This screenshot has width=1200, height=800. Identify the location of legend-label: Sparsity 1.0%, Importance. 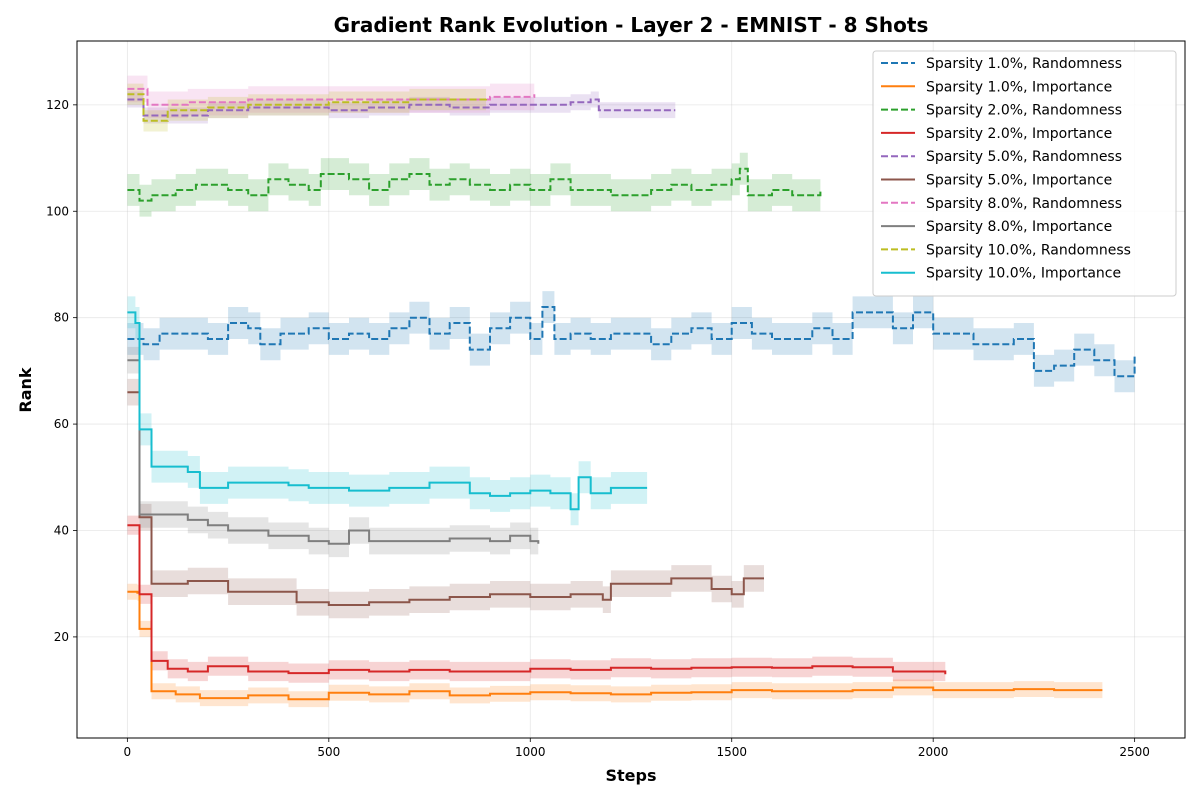
(1019, 87).